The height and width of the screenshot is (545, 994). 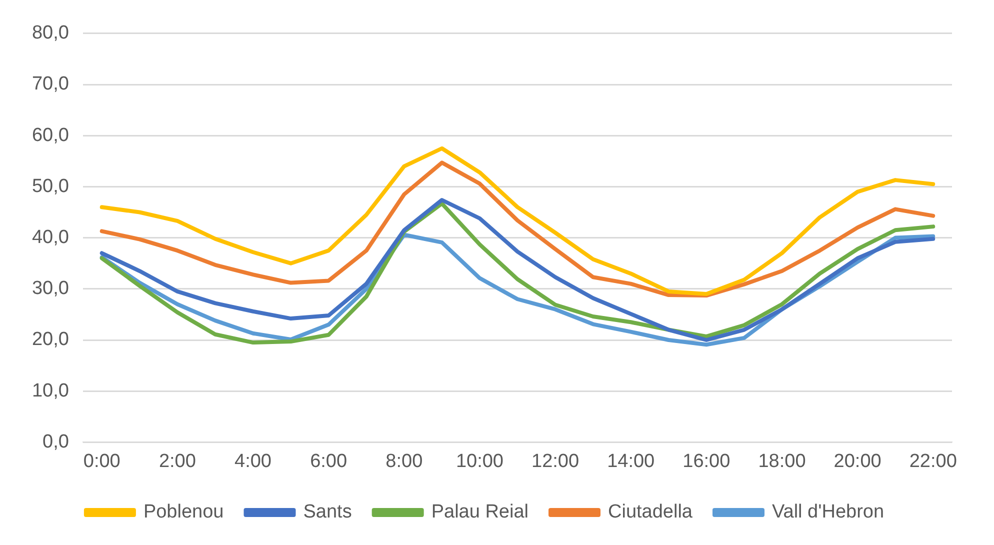 I want to click on y-tick-label: 30,0, so click(x=50, y=289).